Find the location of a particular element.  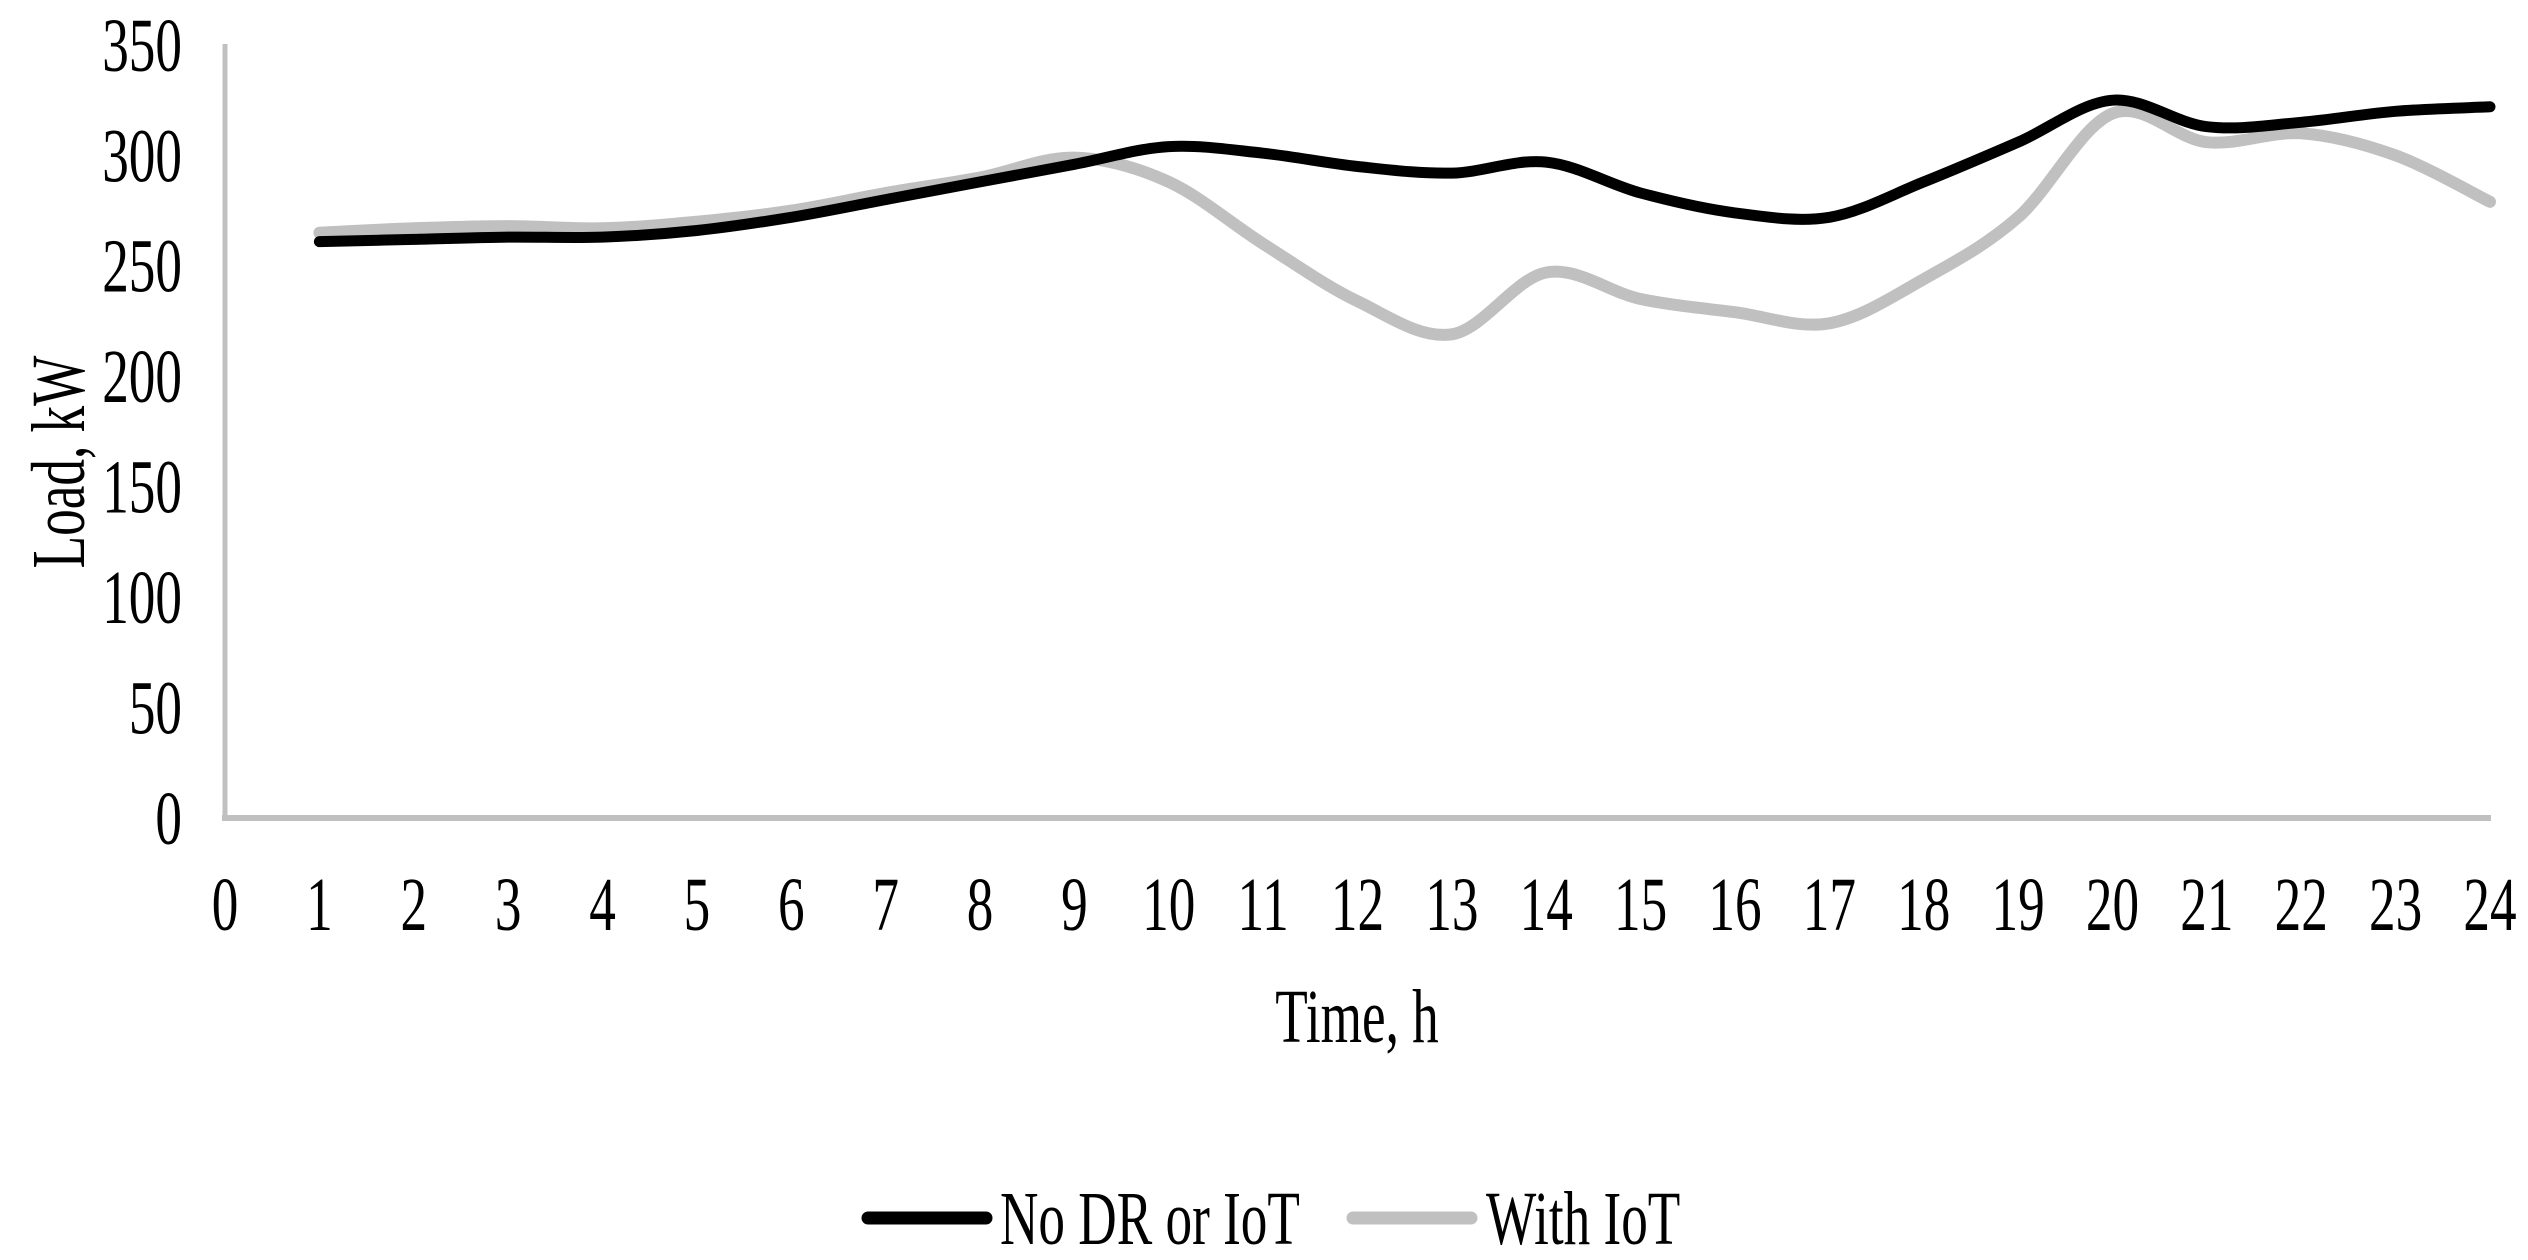

legend-label-with-iot: With IoT is located at coordinates (1583, 1219).